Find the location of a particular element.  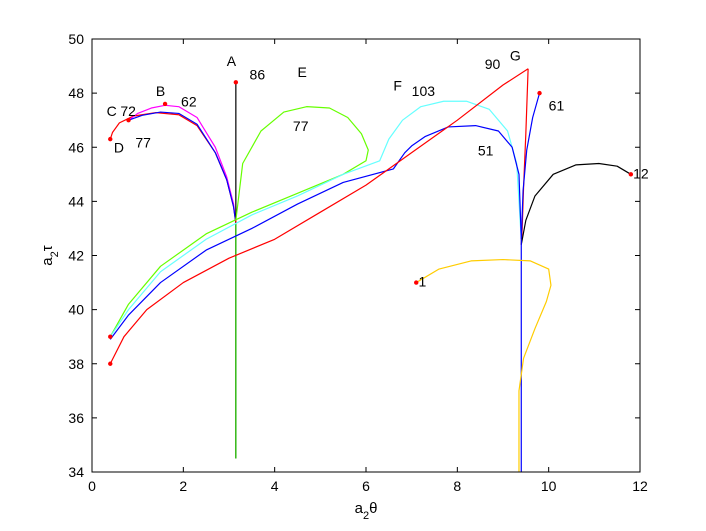

annotation-label-0: A is located at coordinates (232, 61).